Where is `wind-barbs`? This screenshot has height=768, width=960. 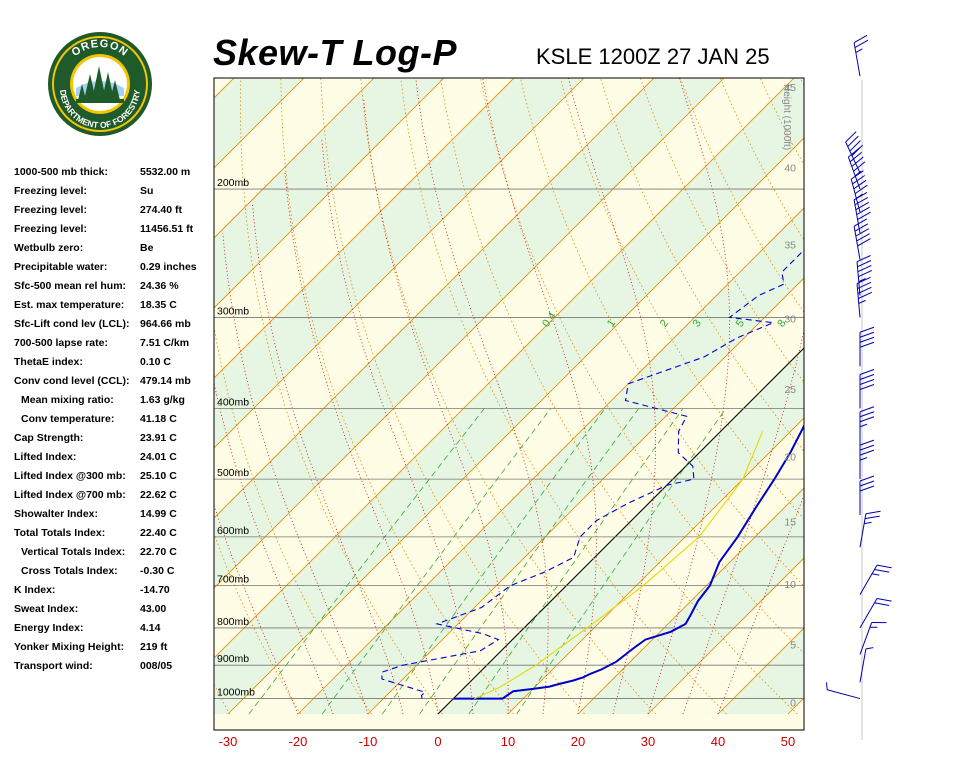 wind-barbs is located at coordinates (859, 387).